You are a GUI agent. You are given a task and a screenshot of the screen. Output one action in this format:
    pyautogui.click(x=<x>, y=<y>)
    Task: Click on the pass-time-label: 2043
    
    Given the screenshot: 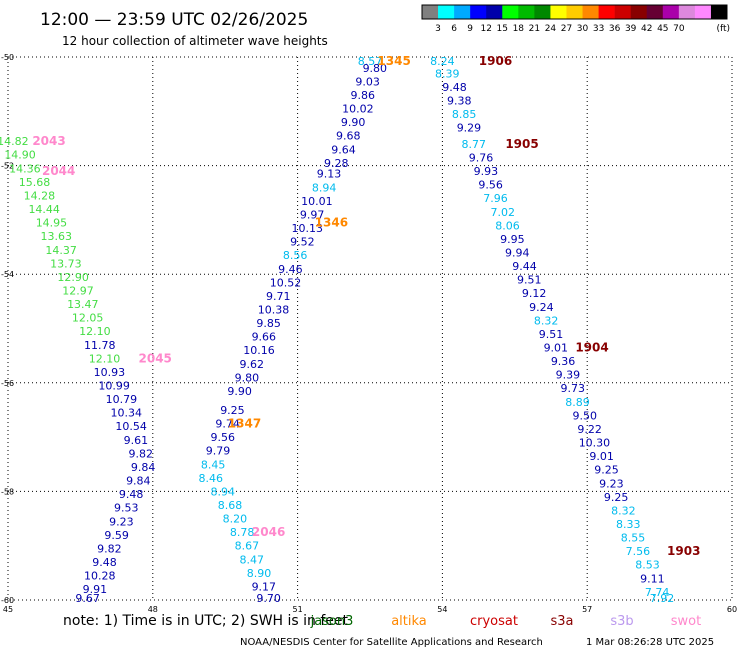 What is the action you would take?
    pyautogui.click(x=48, y=141)
    